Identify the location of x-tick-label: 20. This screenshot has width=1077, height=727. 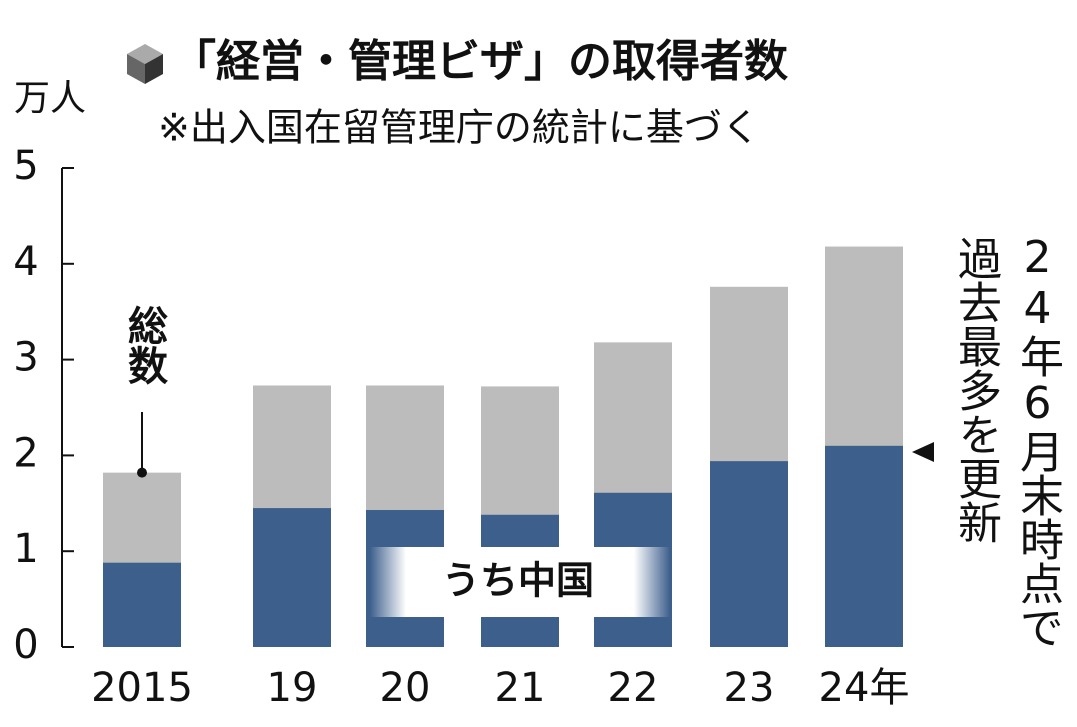
(405, 688).